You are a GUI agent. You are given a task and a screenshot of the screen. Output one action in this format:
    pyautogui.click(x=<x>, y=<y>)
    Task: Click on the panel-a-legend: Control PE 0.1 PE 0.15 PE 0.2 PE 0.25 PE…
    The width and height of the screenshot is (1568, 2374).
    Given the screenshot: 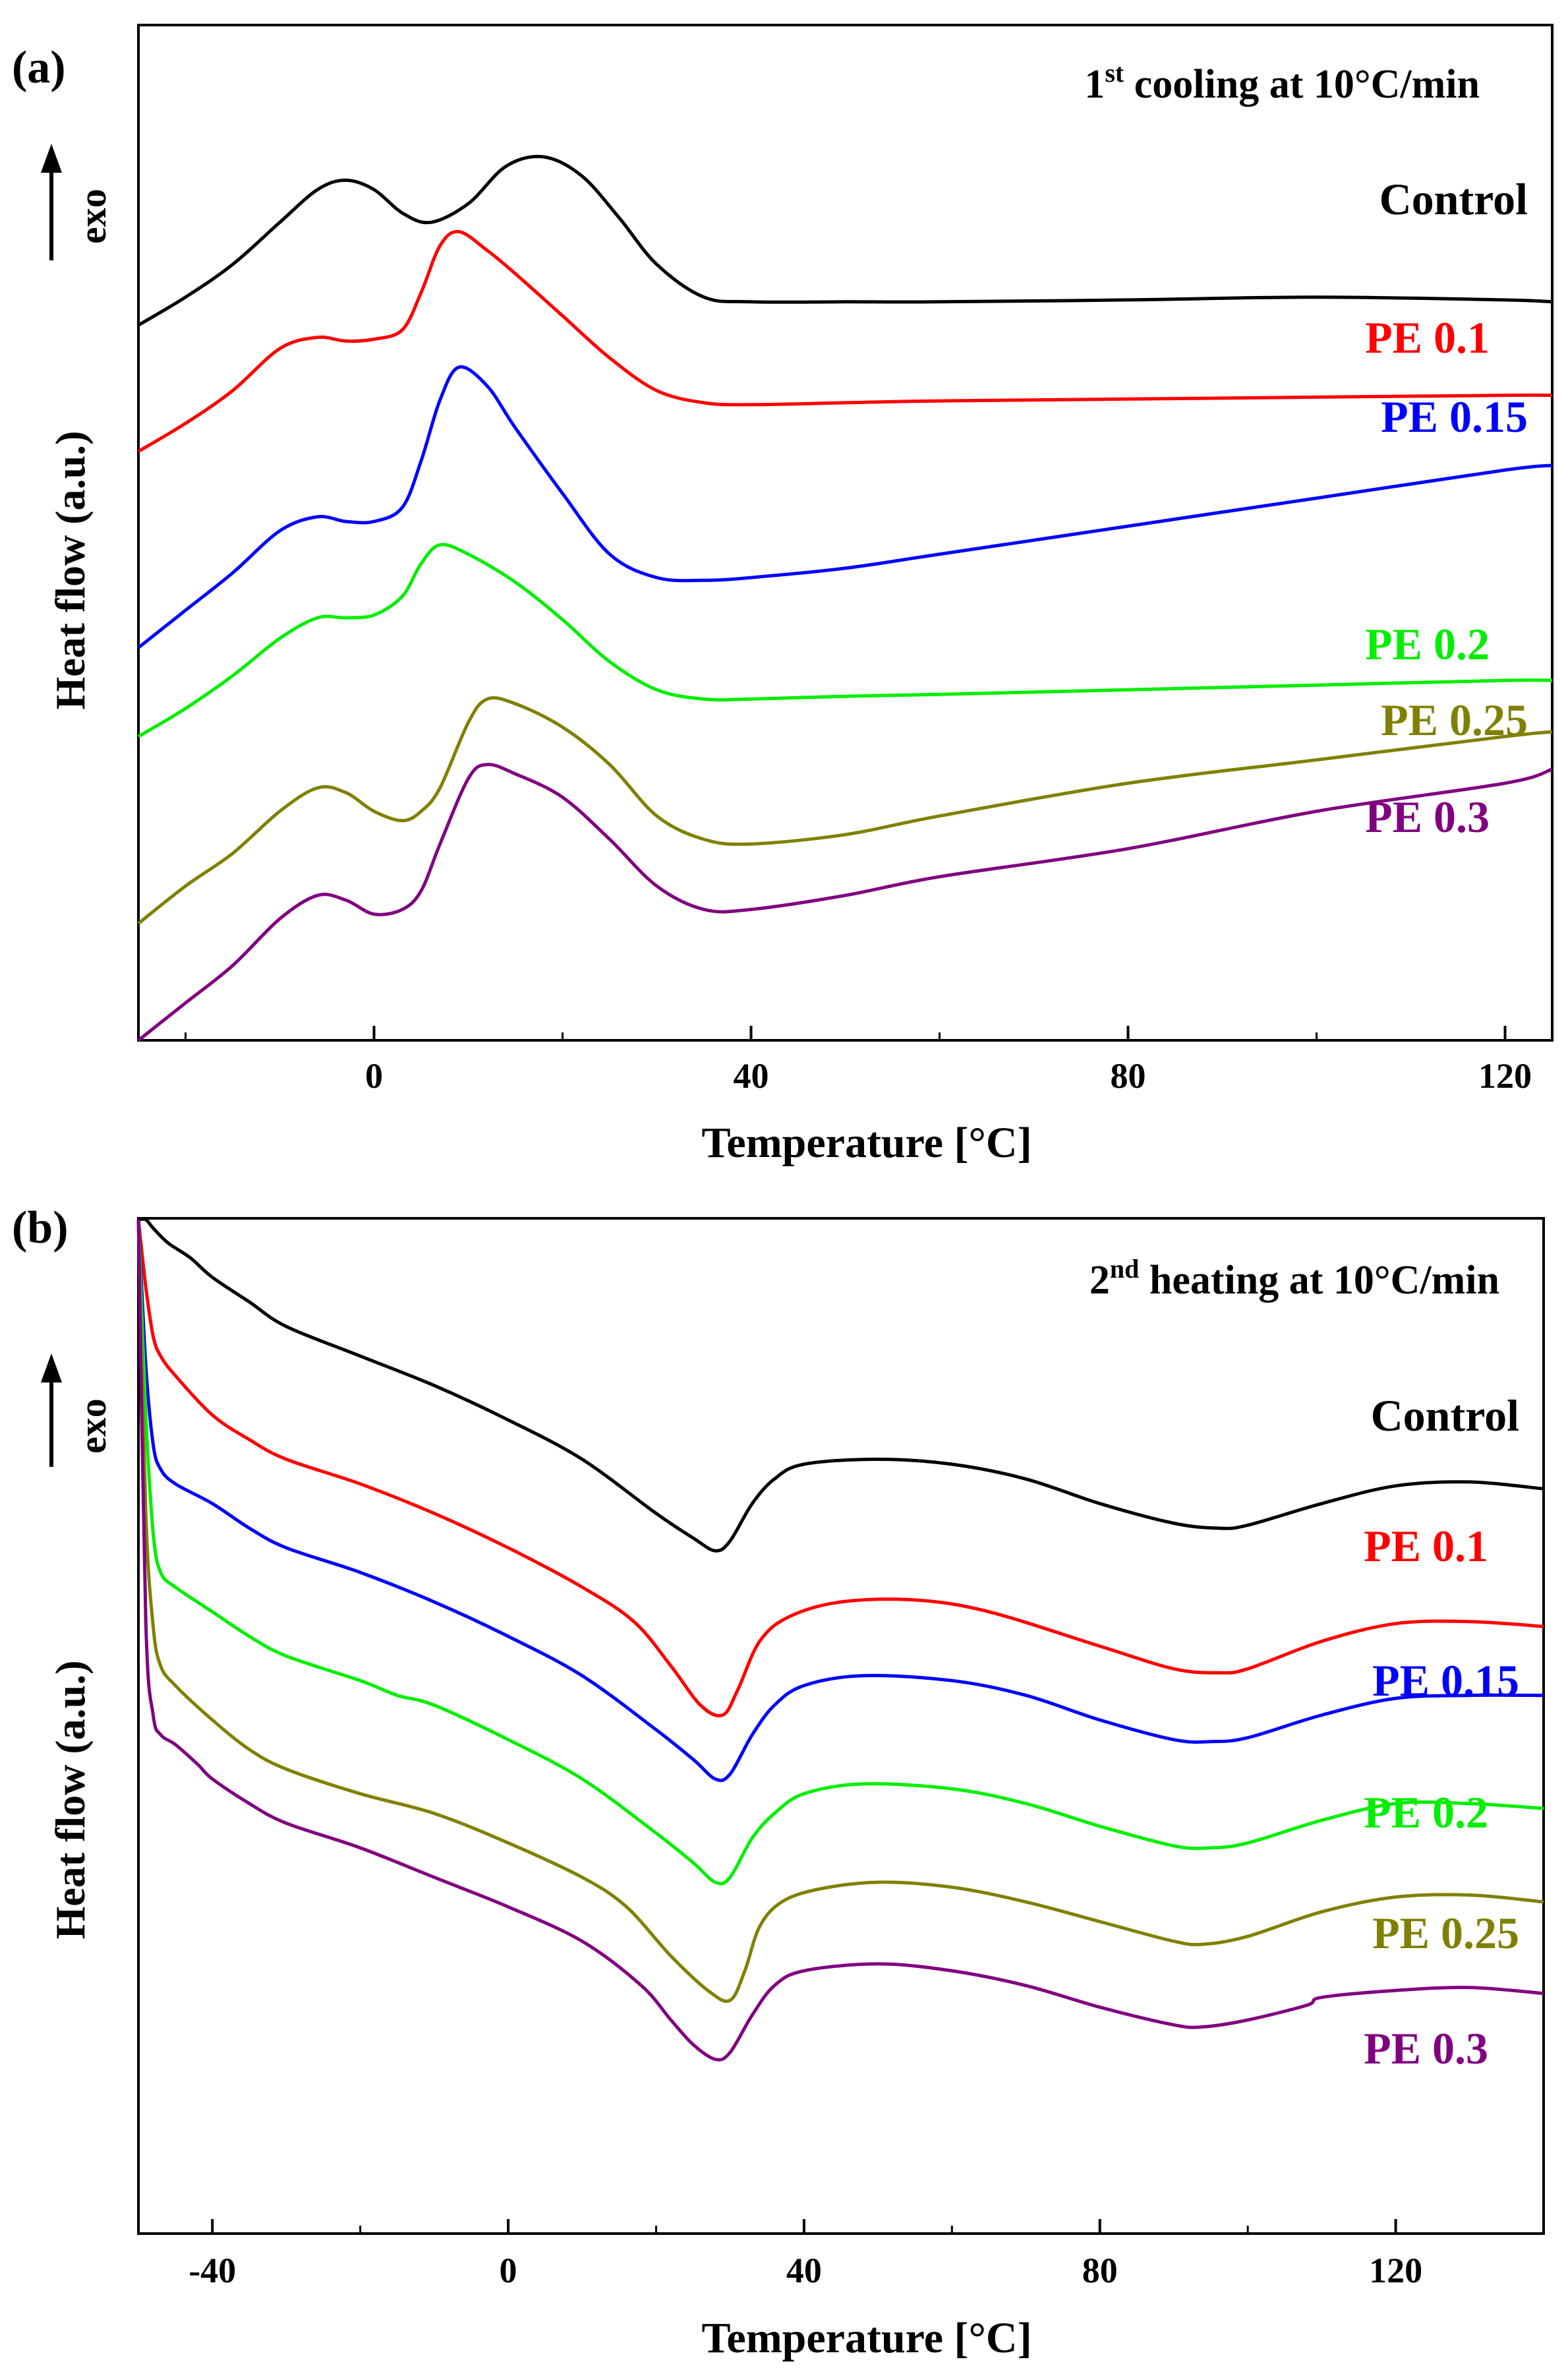 What is the action you would take?
    pyautogui.click(x=1446, y=508)
    